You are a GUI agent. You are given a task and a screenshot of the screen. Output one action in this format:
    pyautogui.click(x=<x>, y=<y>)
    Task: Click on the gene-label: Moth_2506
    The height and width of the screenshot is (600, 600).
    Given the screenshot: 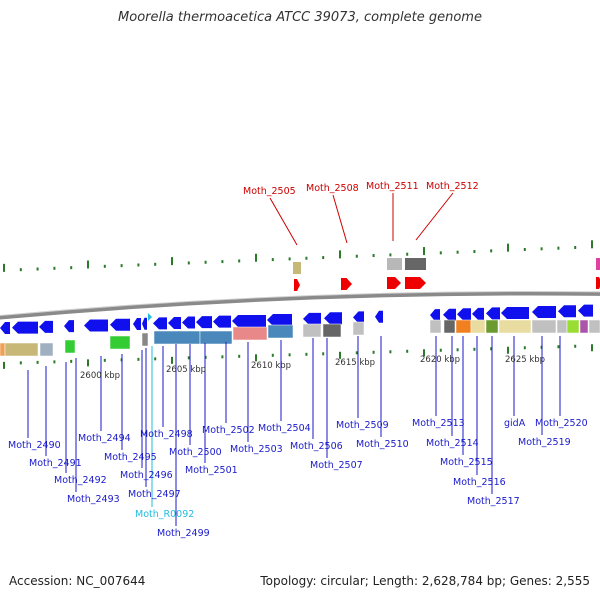 What is the action you would take?
    pyautogui.click(x=316, y=446)
    